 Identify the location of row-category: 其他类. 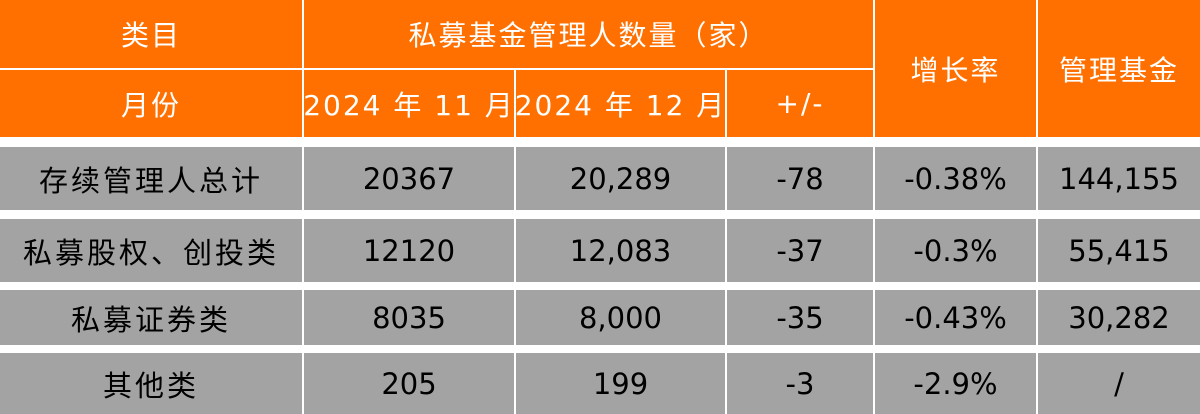
(151, 383).